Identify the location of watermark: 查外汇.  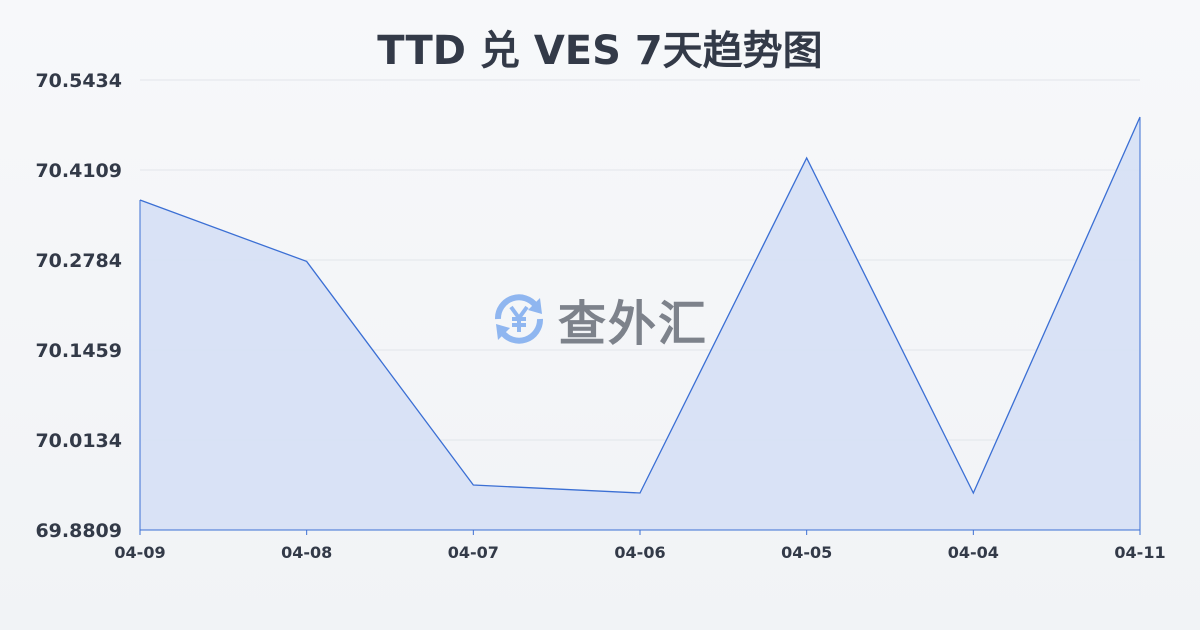
(598, 319).